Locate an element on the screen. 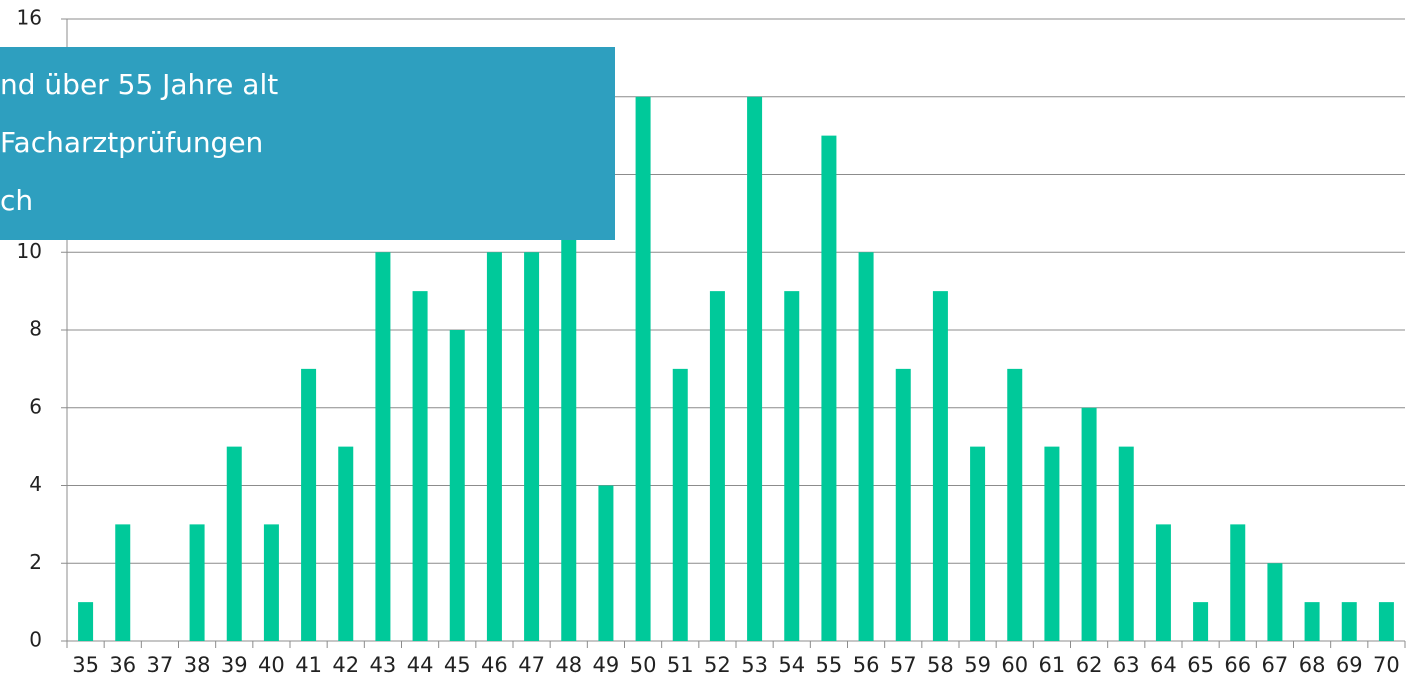 This screenshot has width=1407, height=689. x-tick-label: 56 is located at coordinates (866, 665).